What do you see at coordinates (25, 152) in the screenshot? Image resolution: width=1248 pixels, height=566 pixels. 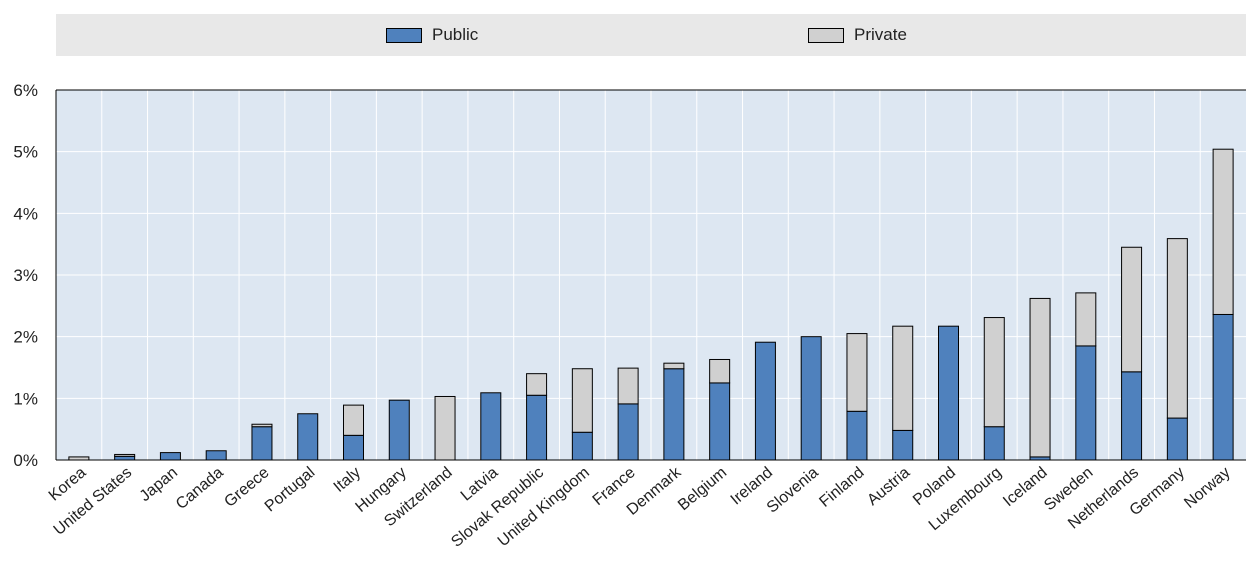 I see `y-tick-label: 5%` at bounding box center [25, 152].